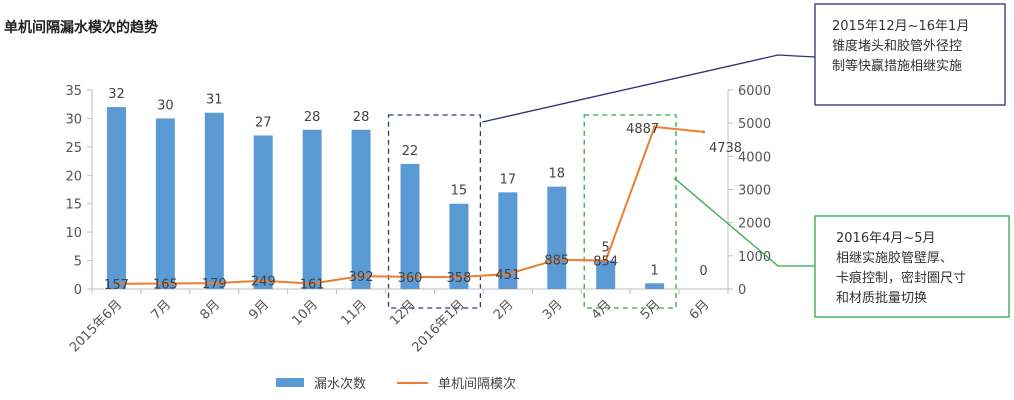 The height and width of the screenshot is (400, 1014). I want to click on x-tick-label: 8月, so click(210, 310).